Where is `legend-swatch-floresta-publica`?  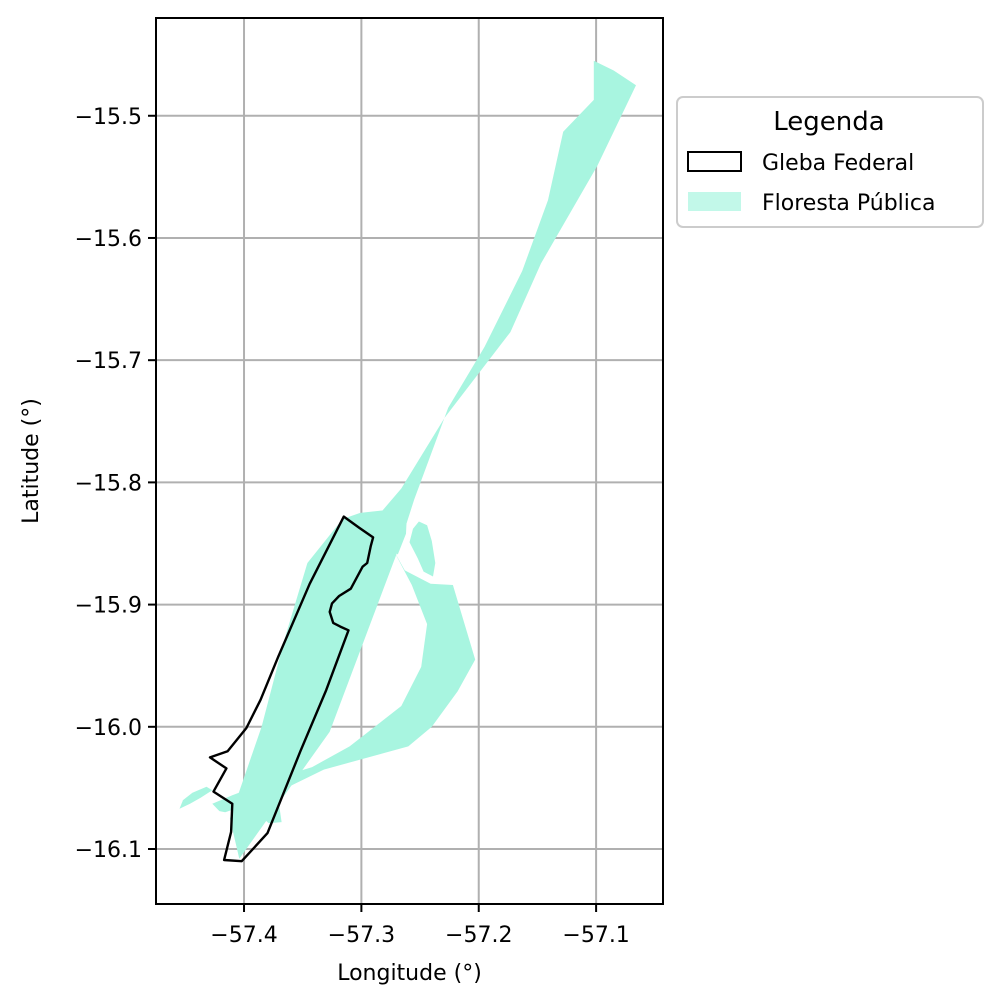
legend-swatch-floresta-publica is located at coordinates (714, 201).